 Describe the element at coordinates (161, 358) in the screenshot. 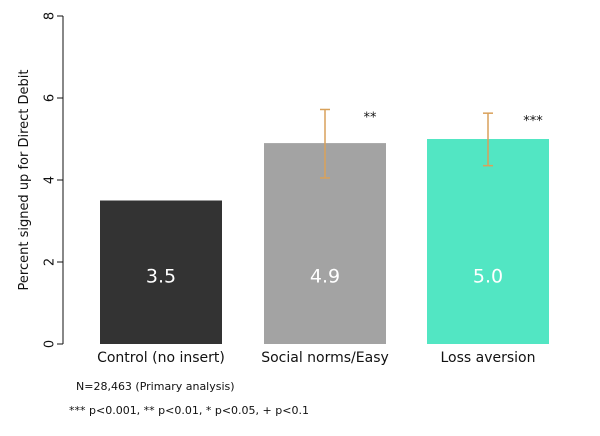

I see `category-label: Control (no insert)` at that location.